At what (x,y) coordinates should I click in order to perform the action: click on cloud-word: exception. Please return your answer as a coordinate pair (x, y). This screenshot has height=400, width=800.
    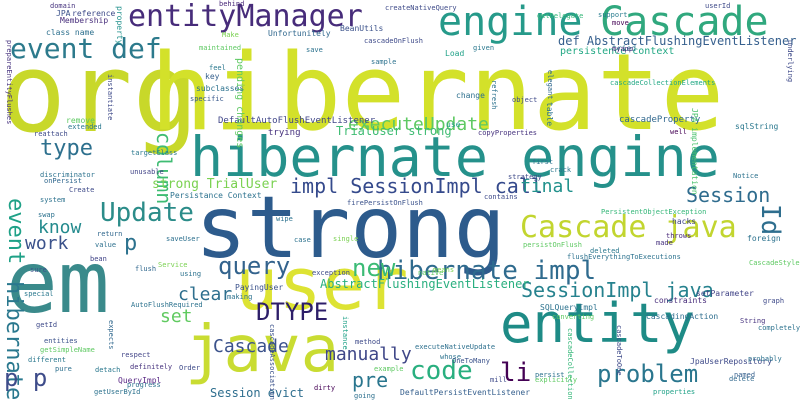
    Looking at the image, I should click on (331, 273).